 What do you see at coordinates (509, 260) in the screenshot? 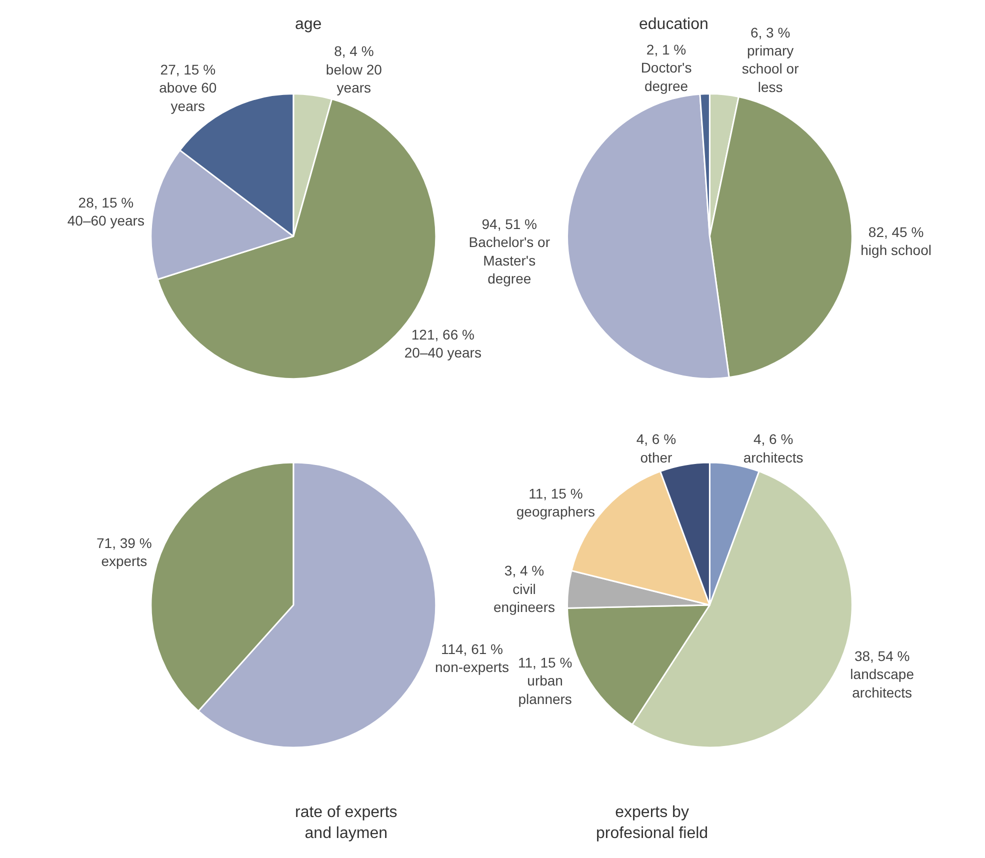
I see `slice-label: Bachelor's or Master's degree` at bounding box center [509, 260].